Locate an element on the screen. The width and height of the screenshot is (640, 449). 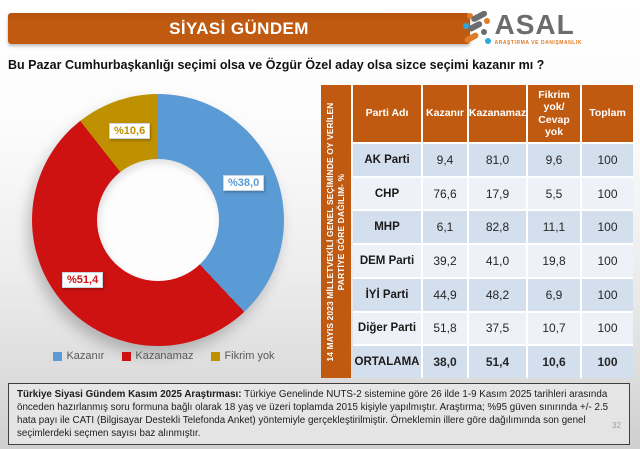
donut-hole is located at coordinates (158, 220).